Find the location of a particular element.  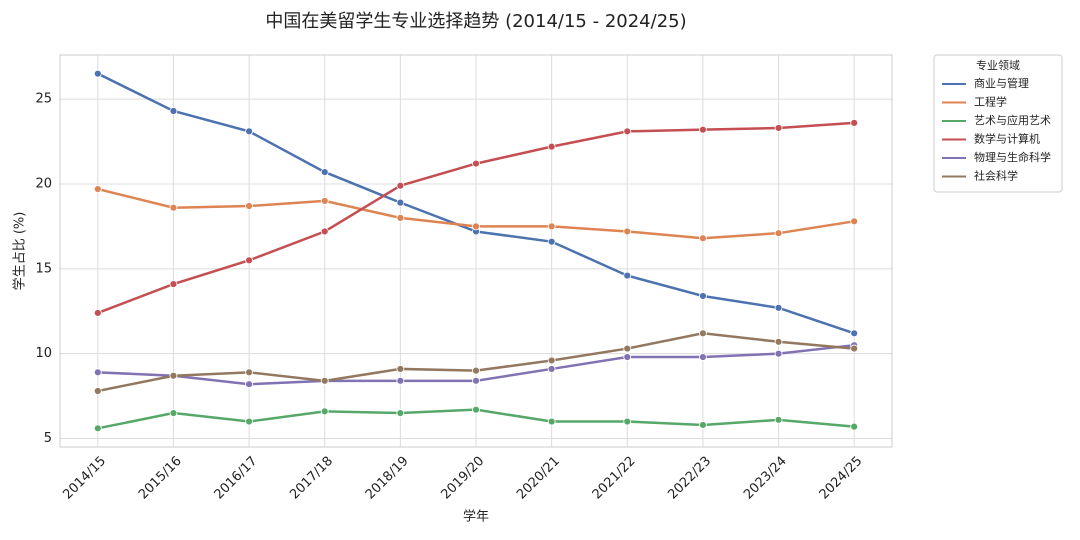

legend-label: 工程学 is located at coordinates (990, 102).